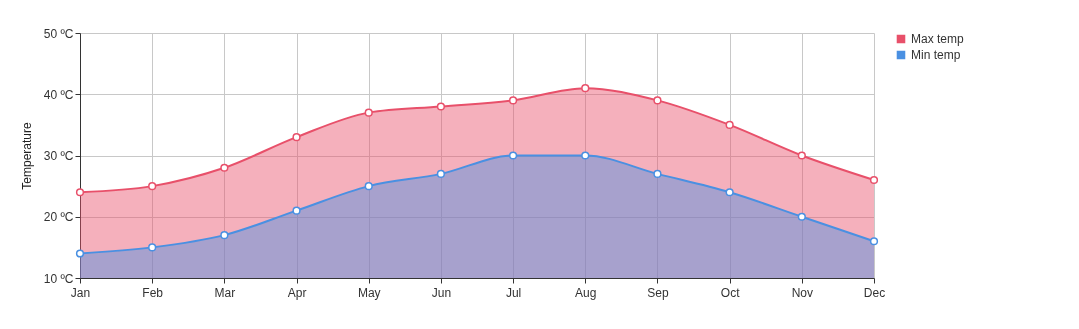 The height and width of the screenshot is (329, 1079). Describe the element at coordinates (802, 292) in the screenshot. I see `x-tick-label: Nov` at that location.